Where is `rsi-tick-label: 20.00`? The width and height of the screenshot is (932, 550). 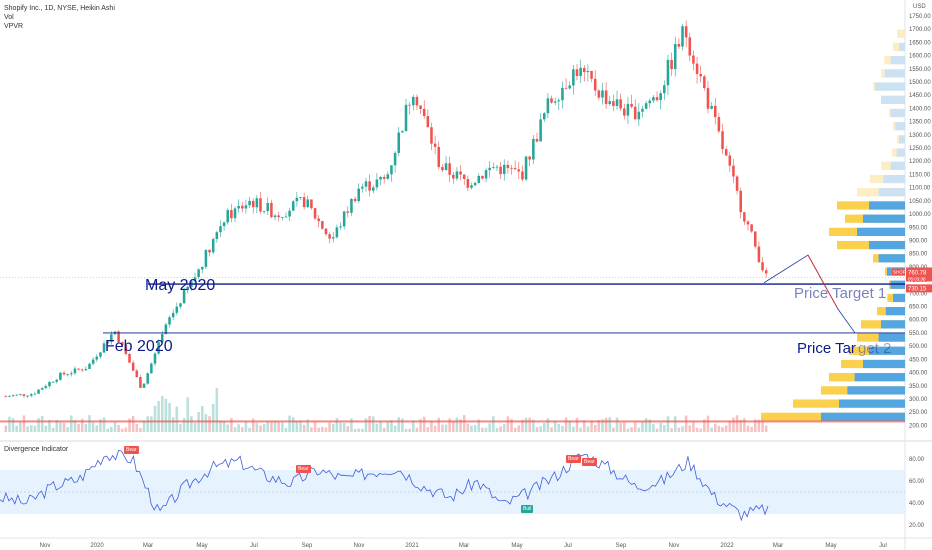
rsi-tick-label: 20.00 is located at coordinates (917, 526).